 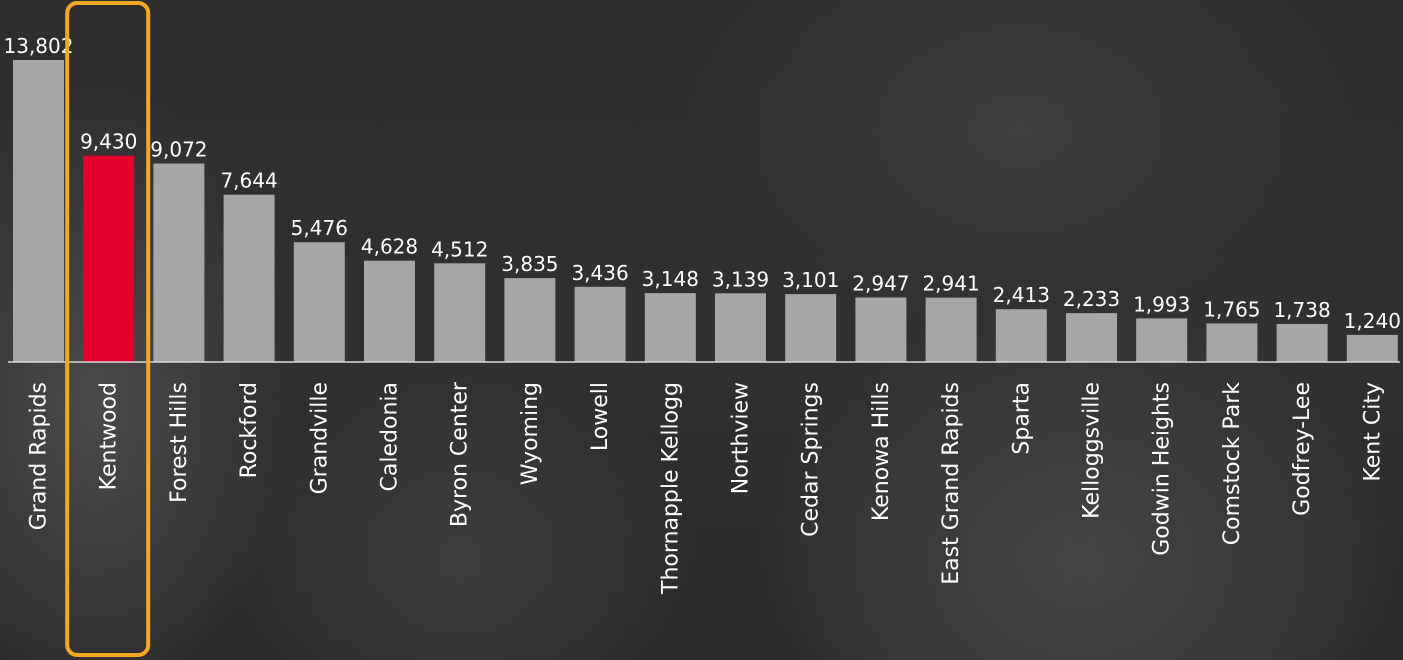 I want to click on value-label-caledonia: 4,628, so click(x=389, y=247).